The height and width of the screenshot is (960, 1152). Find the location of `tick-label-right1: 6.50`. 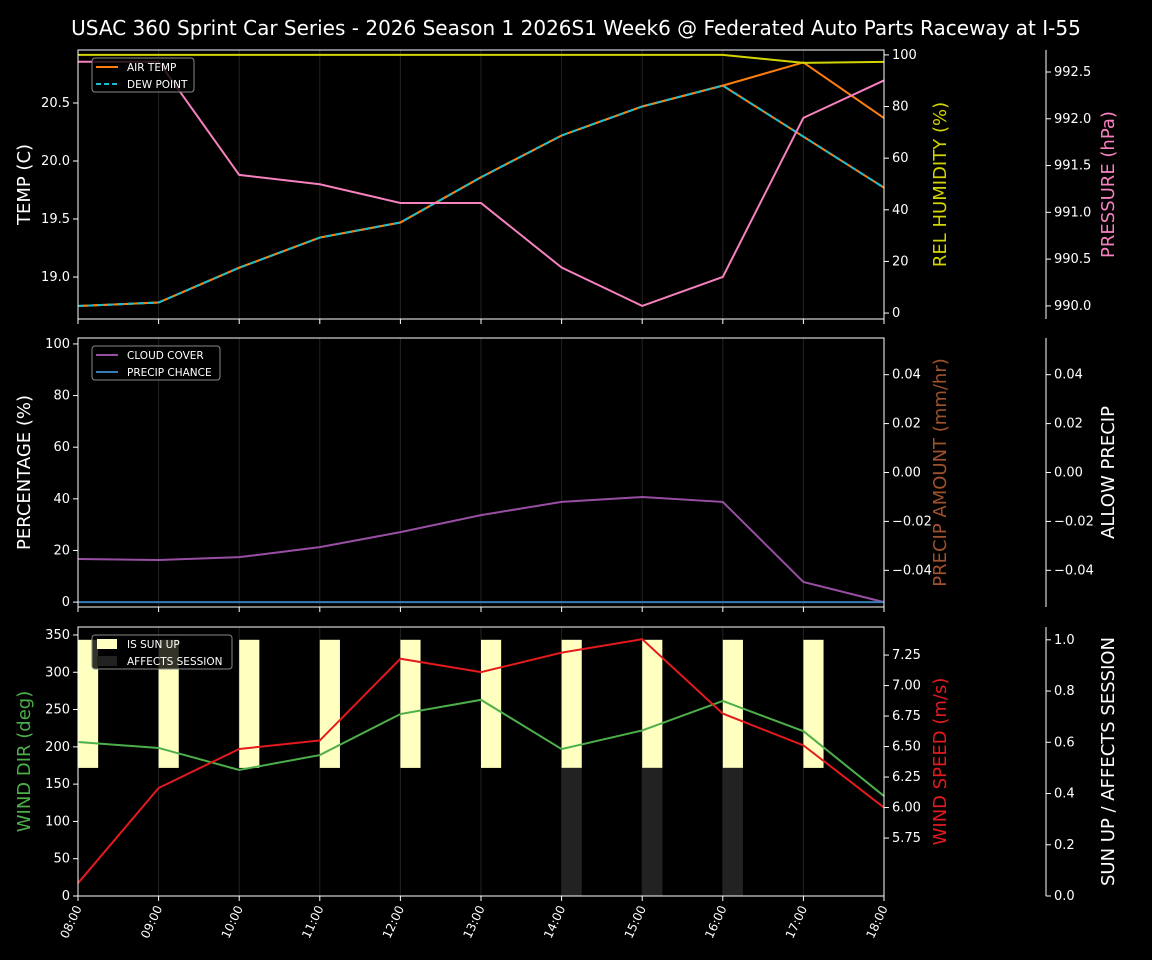

tick-label-right1: 6.50 is located at coordinates (906, 747).